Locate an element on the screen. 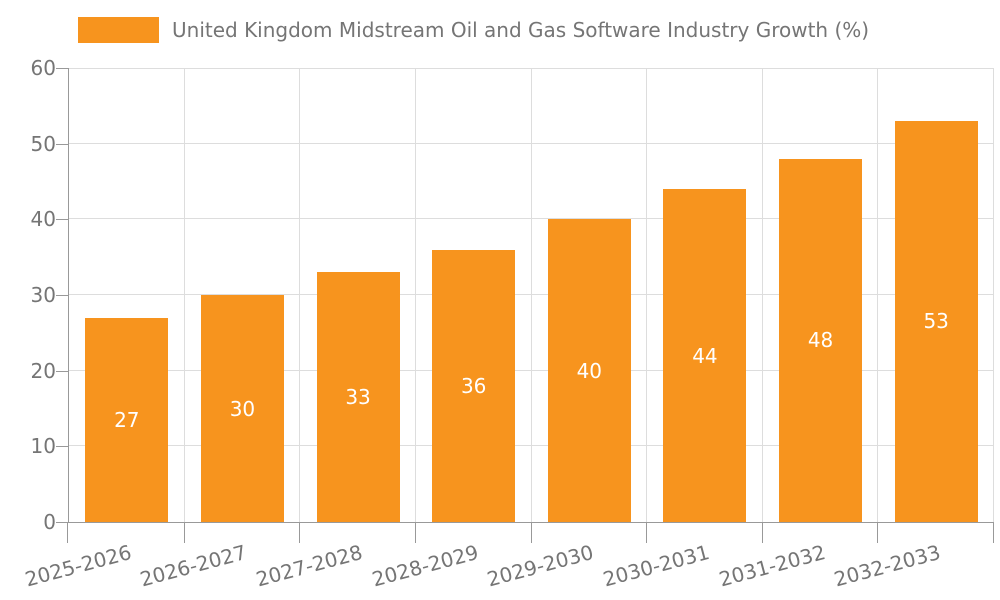 Image resolution: width=1000 pixels, height=600 pixels. x-axis-label: 2026-2027 is located at coordinates (193, 566).